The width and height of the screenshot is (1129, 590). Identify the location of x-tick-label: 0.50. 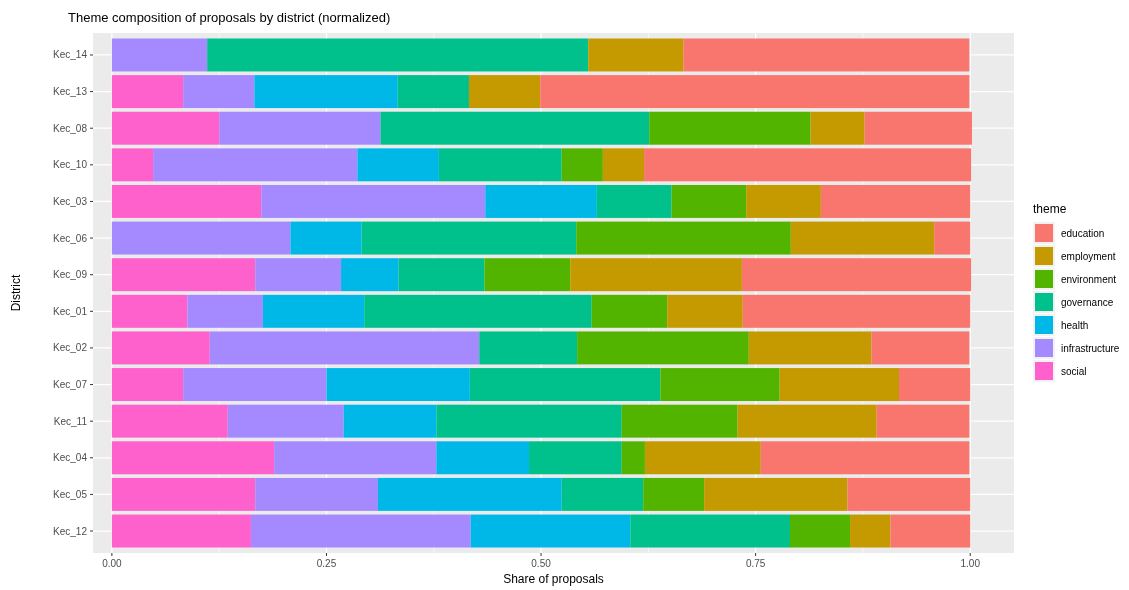
(541, 563).